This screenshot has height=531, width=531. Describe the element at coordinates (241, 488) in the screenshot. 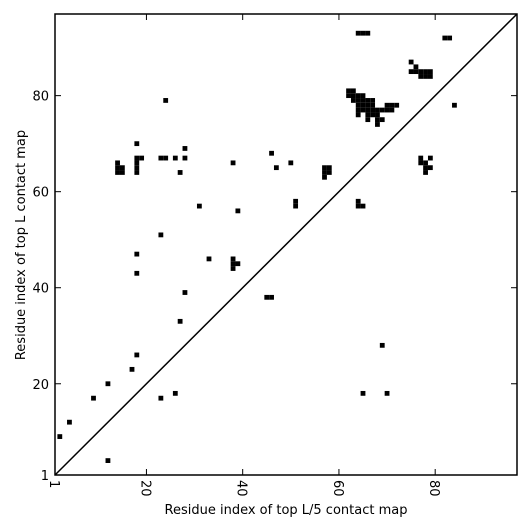

I see `x-tick-label: 40` at that location.